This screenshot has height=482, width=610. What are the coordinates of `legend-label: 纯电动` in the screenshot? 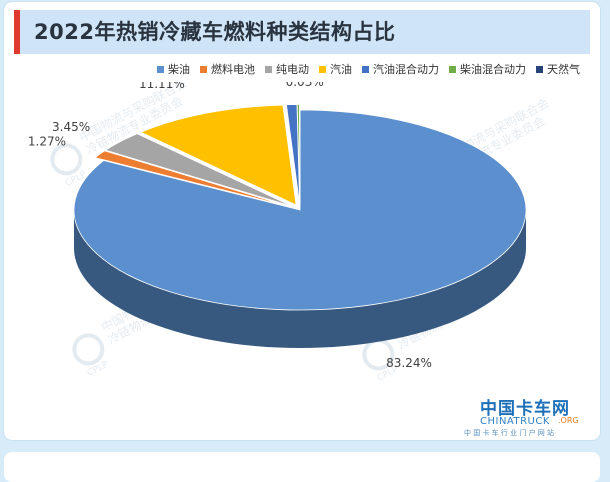 It's located at (292, 69).